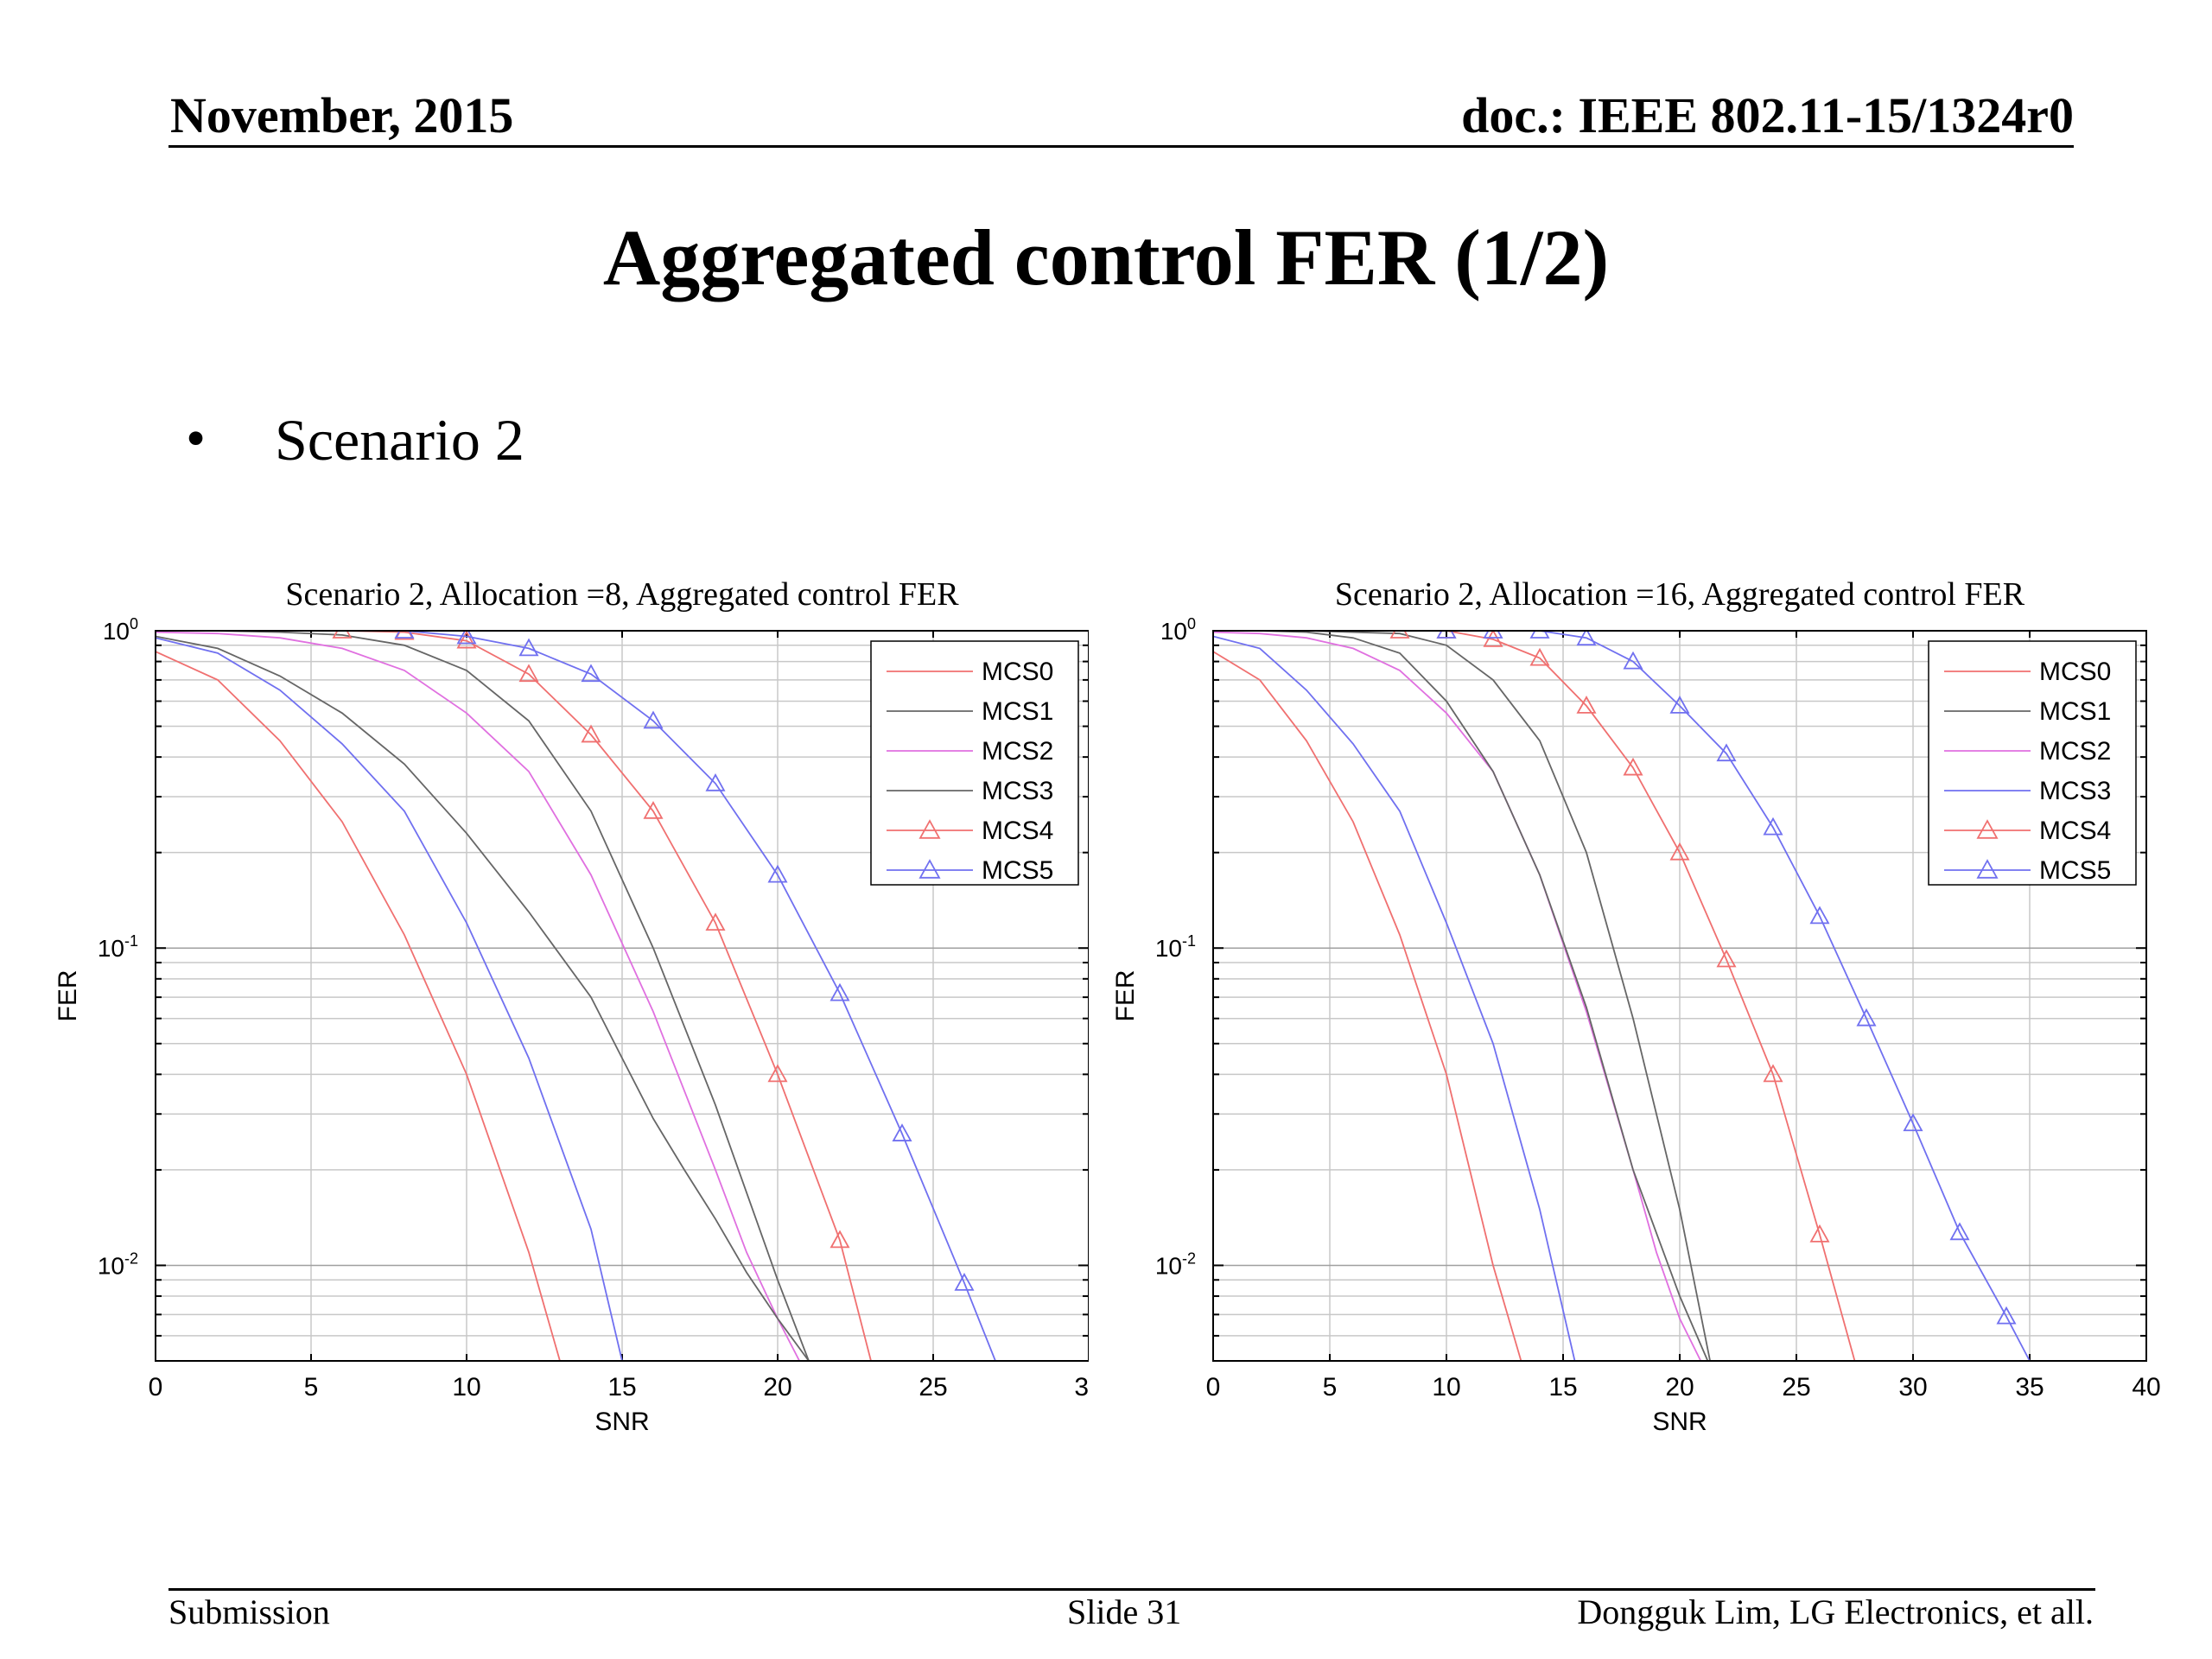 The image size is (2212, 1659). I want to click on footer-submission: Submission, so click(249, 1611).